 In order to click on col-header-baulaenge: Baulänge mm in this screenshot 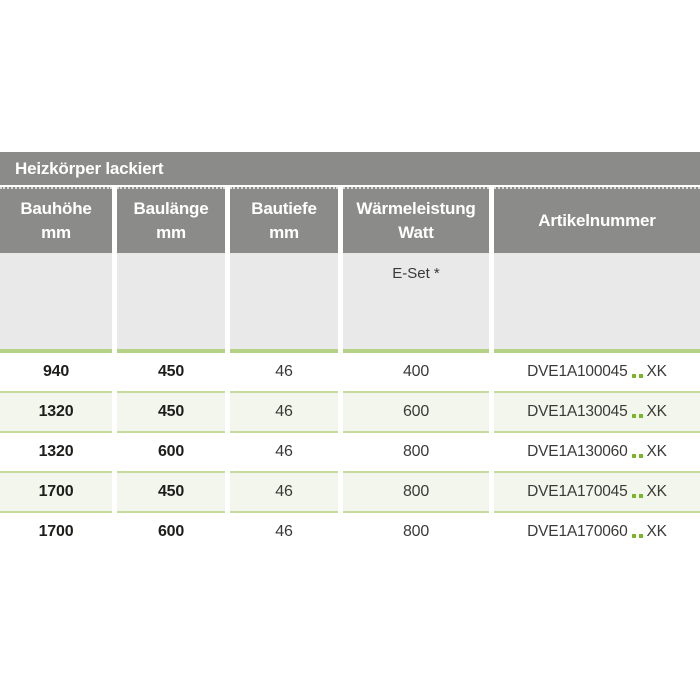, I will do `click(171, 220)`.